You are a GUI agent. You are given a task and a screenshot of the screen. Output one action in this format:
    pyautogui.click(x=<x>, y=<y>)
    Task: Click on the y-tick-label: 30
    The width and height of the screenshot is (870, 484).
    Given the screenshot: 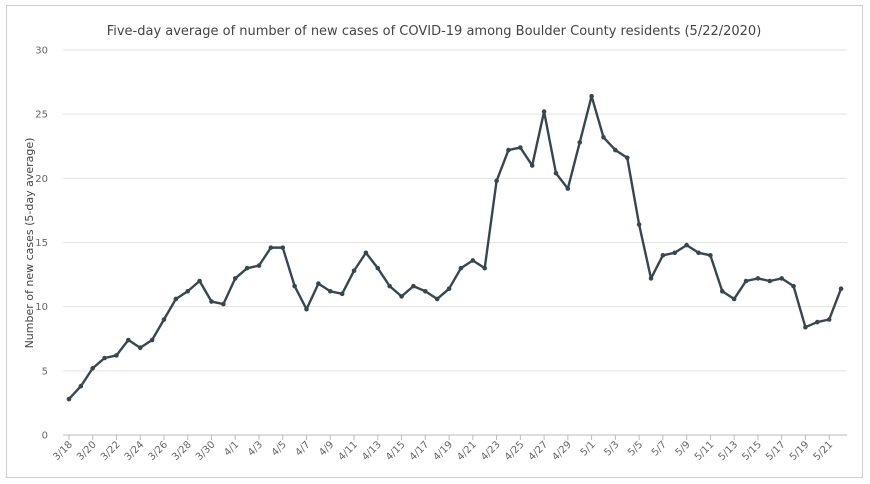 What is the action you would take?
    pyautogui.click(x=41, y=51)
    